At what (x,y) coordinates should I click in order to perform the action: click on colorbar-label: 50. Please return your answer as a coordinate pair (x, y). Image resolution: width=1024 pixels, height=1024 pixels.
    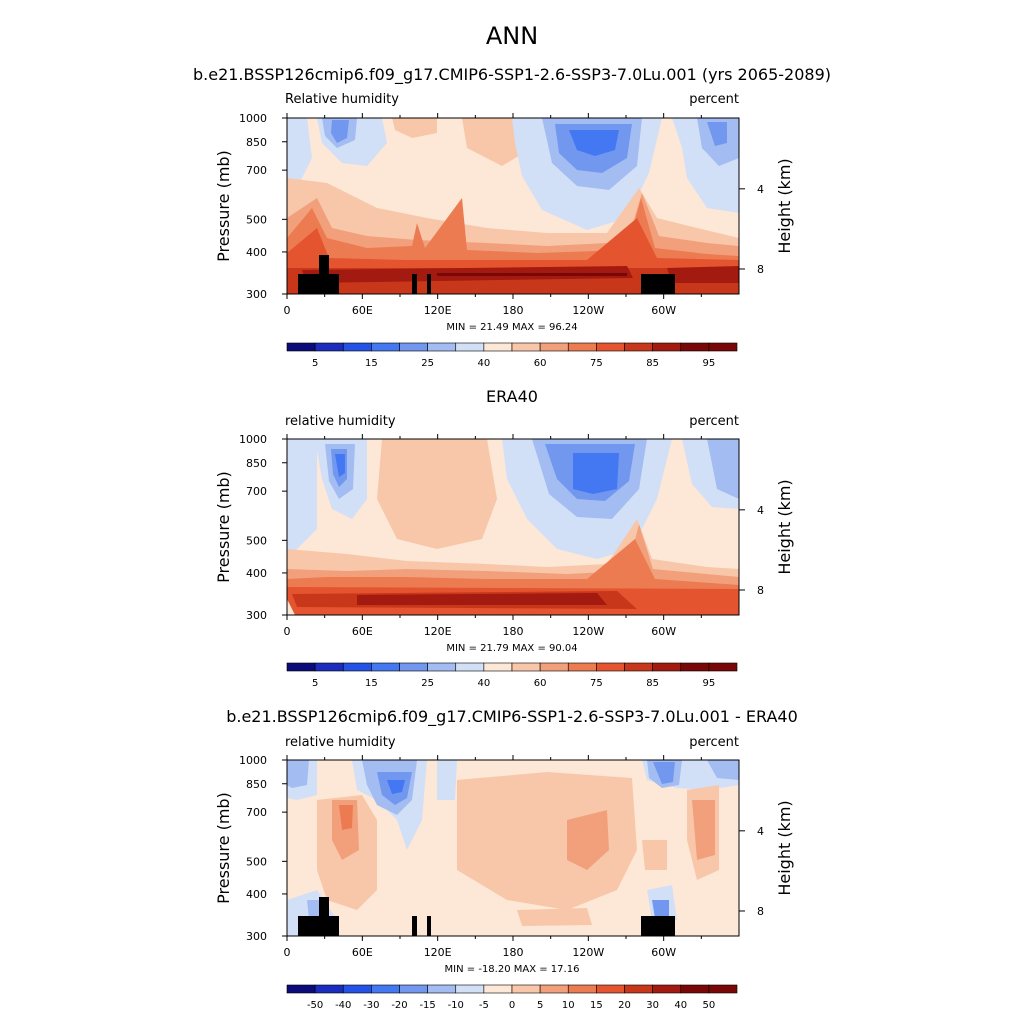
    Looking at the image, I should click on (709, 1005).